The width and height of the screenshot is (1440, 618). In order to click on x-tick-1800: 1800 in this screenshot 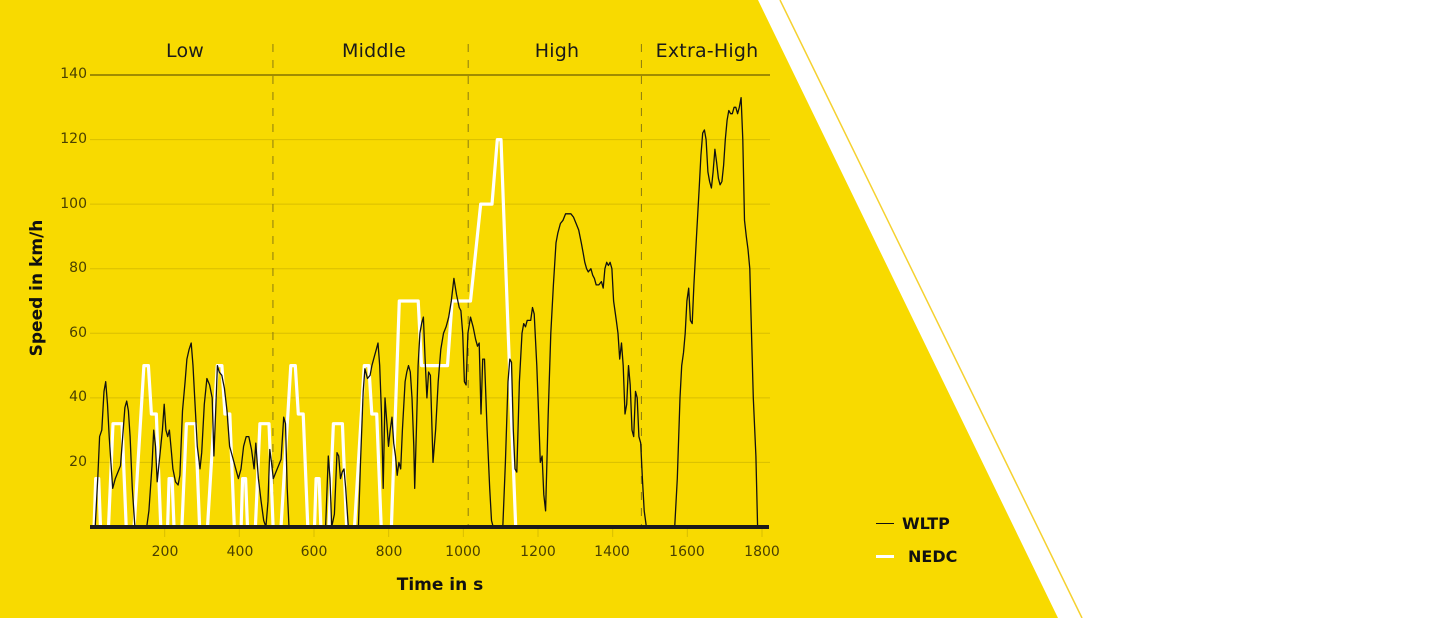, I will do `click(762, 552)`.